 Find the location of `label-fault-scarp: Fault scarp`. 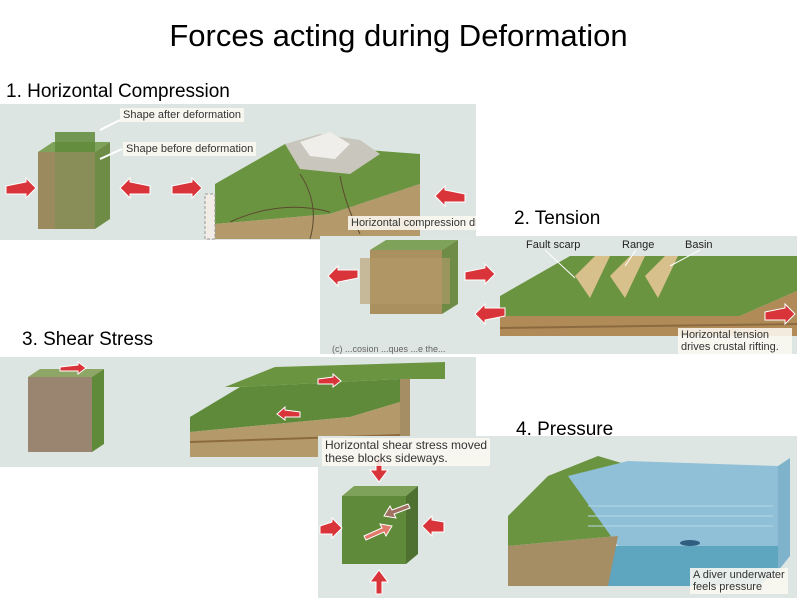

label-fault-scarp: Fault scarp is located at coordinates (553, 245).